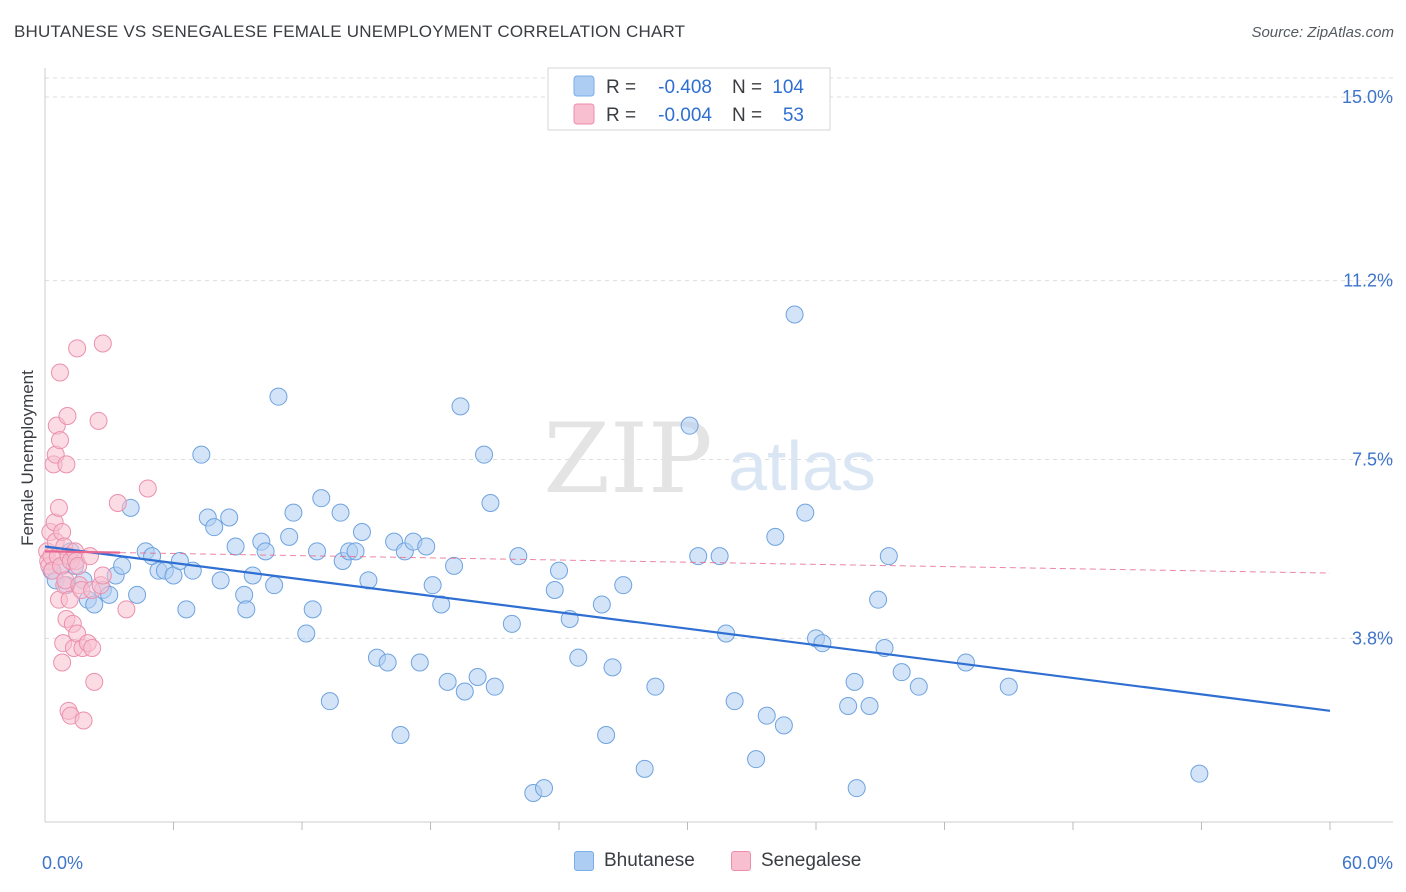 The height and width of the screenshot is (892, 1406). Describe the element at coordinates (725, 563) in the screenshot. I see `senegalese-trend-line-dashed` at that location.